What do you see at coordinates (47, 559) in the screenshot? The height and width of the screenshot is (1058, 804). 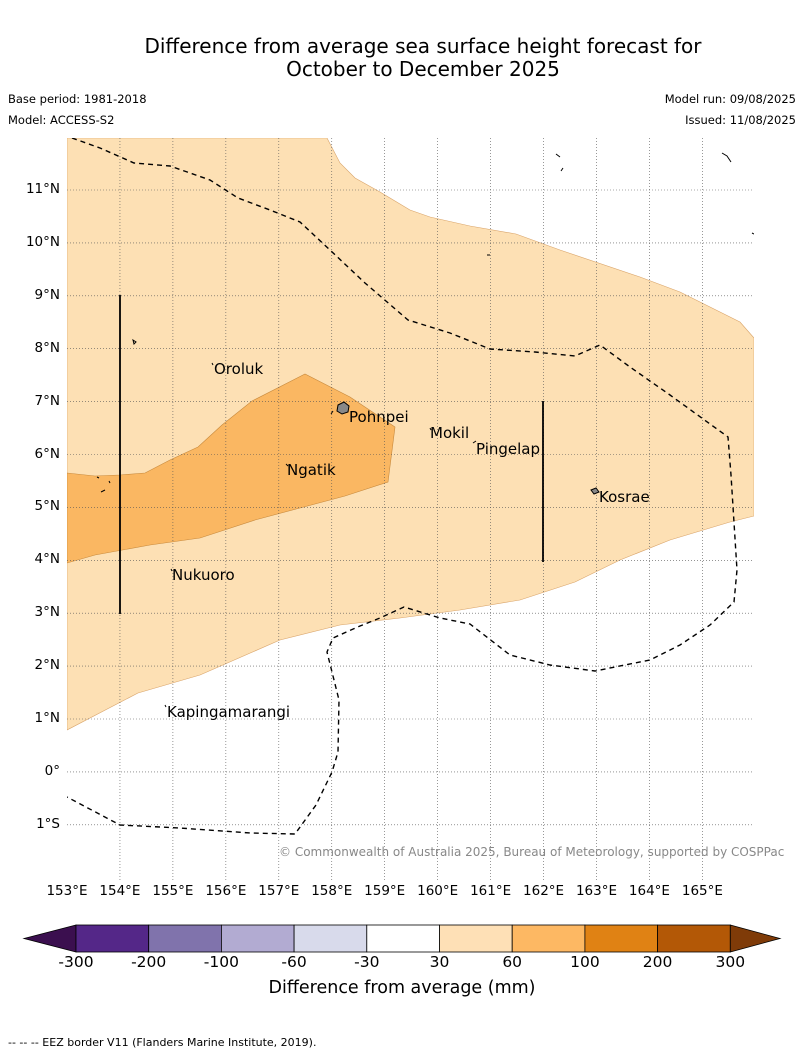 I see `latitude-label: 4°N` at bounding box center [47, 559].